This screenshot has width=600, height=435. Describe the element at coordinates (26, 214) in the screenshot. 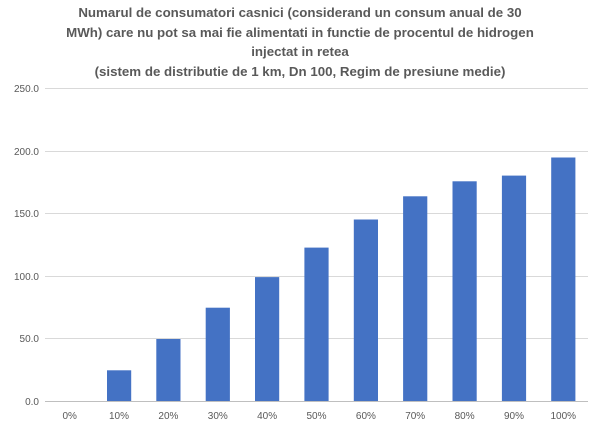

I see `y-tick-label: 150.0` at that location.